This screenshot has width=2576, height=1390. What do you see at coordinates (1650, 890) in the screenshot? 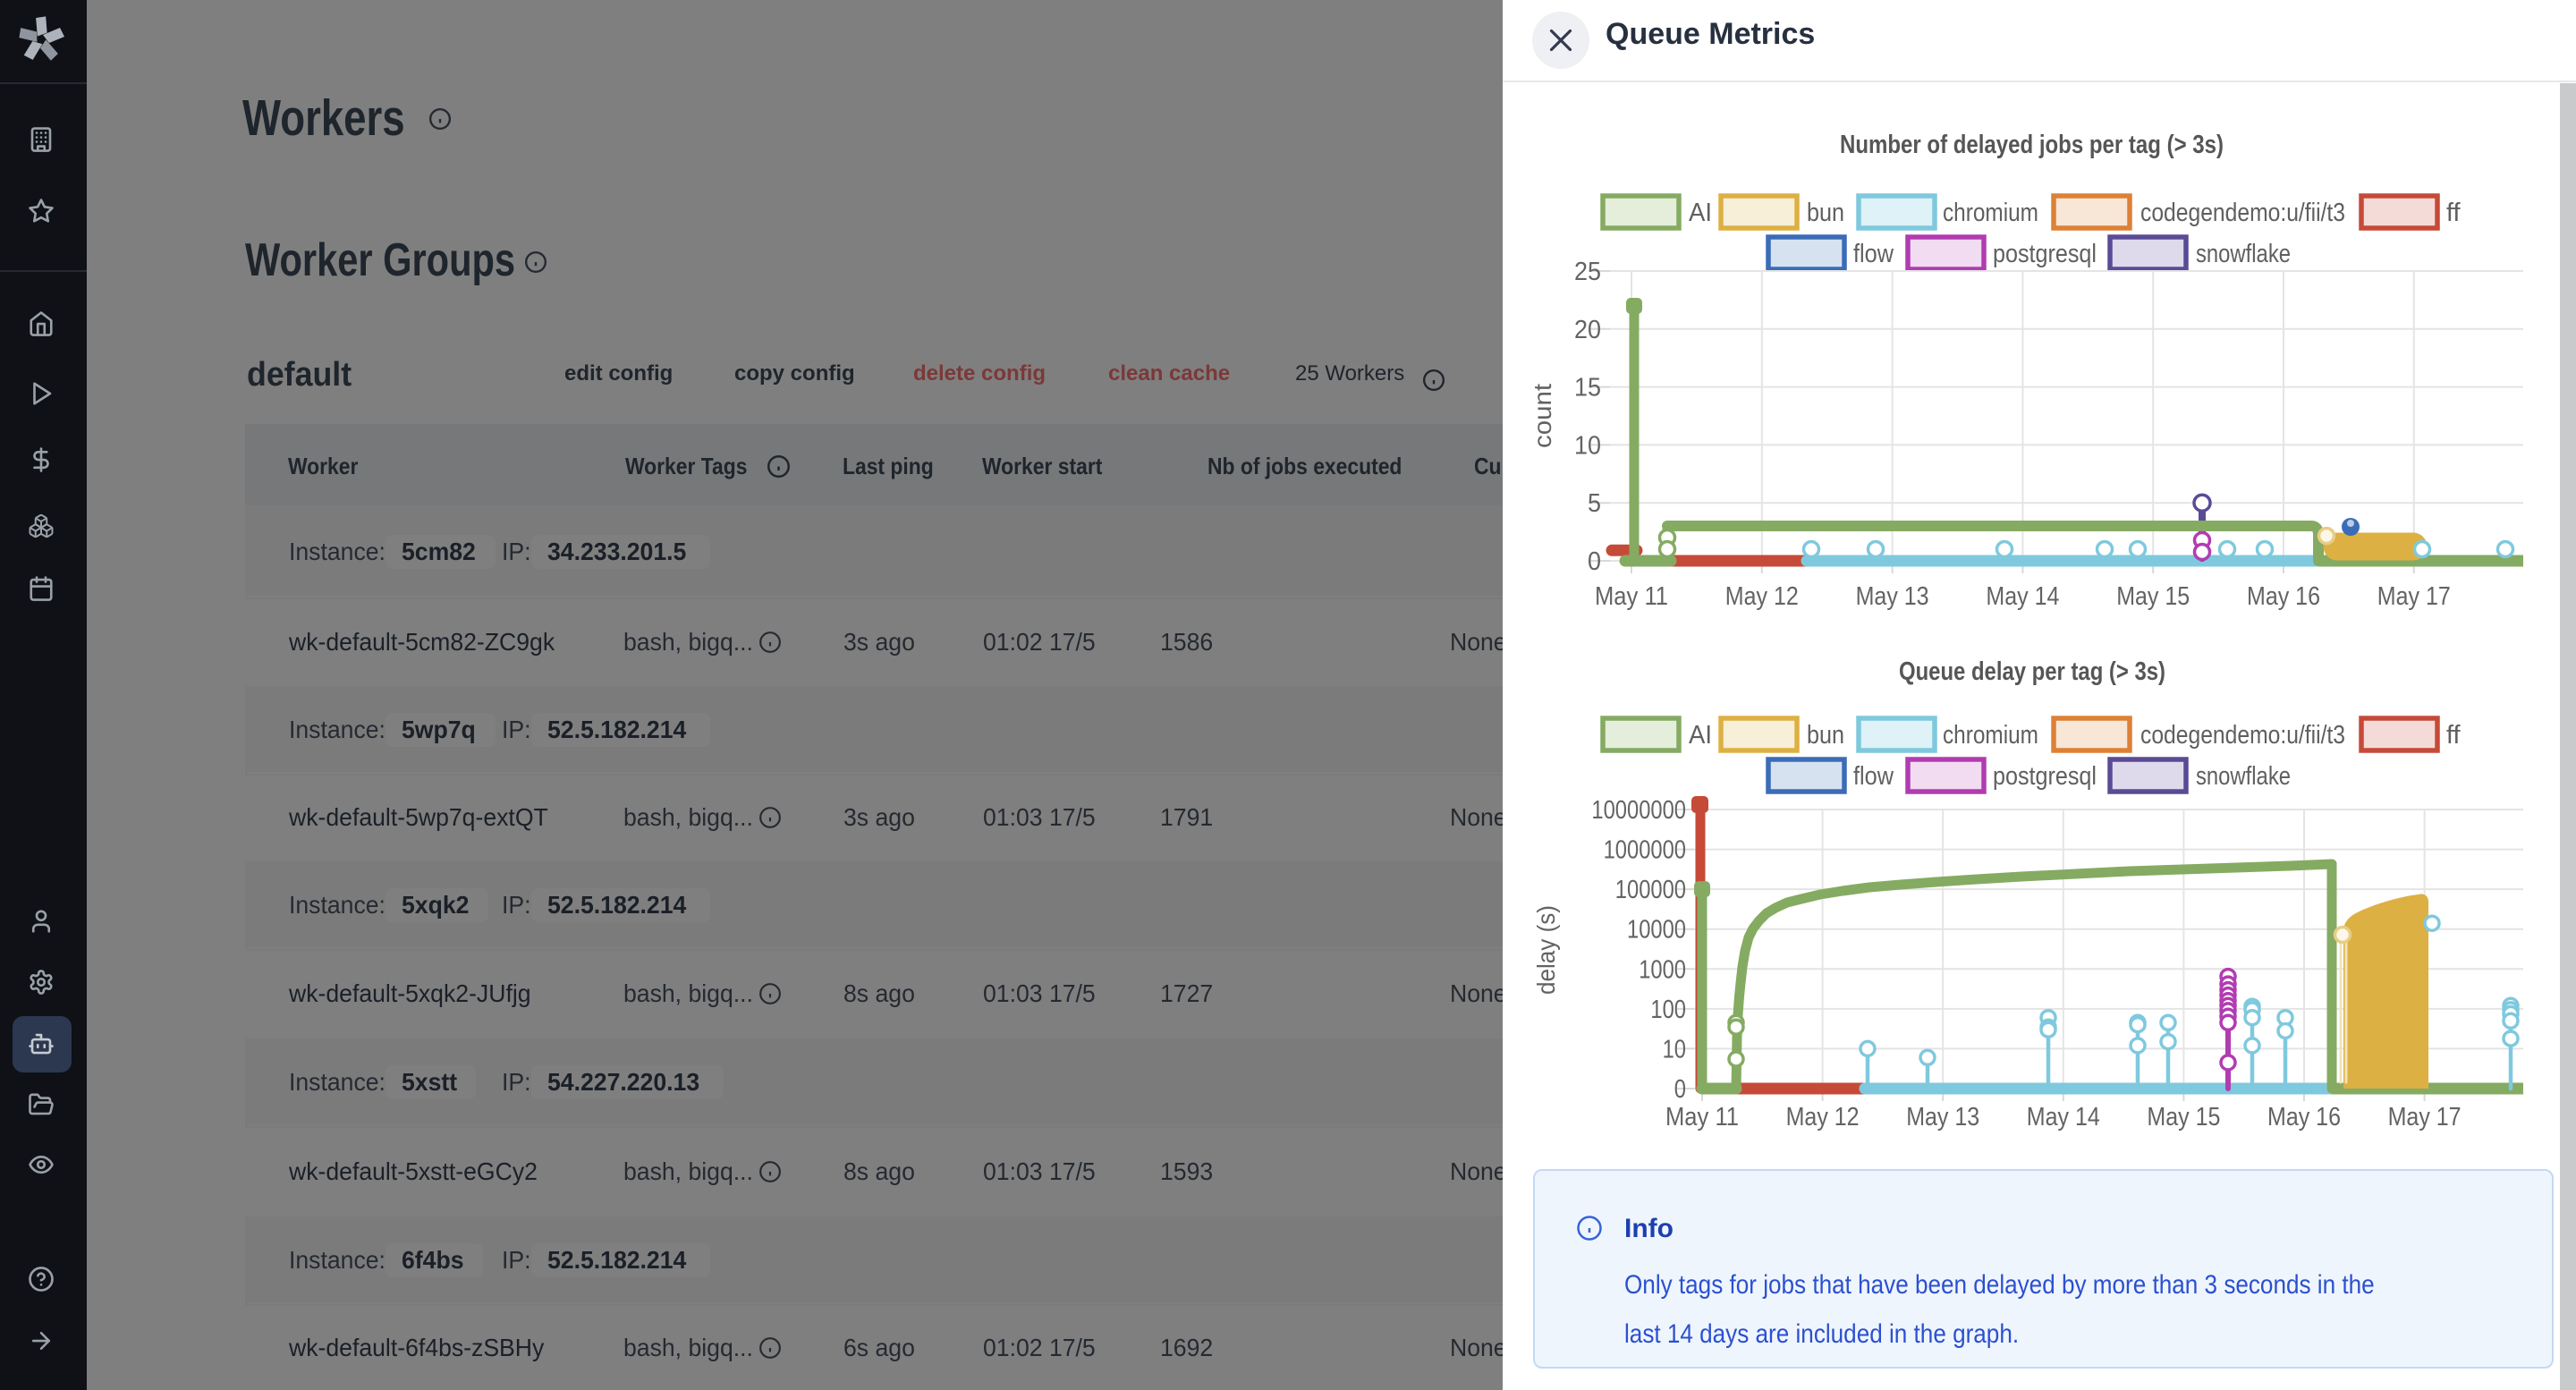
I see `svg-text: 100000` at bounding box center [1650, 890].